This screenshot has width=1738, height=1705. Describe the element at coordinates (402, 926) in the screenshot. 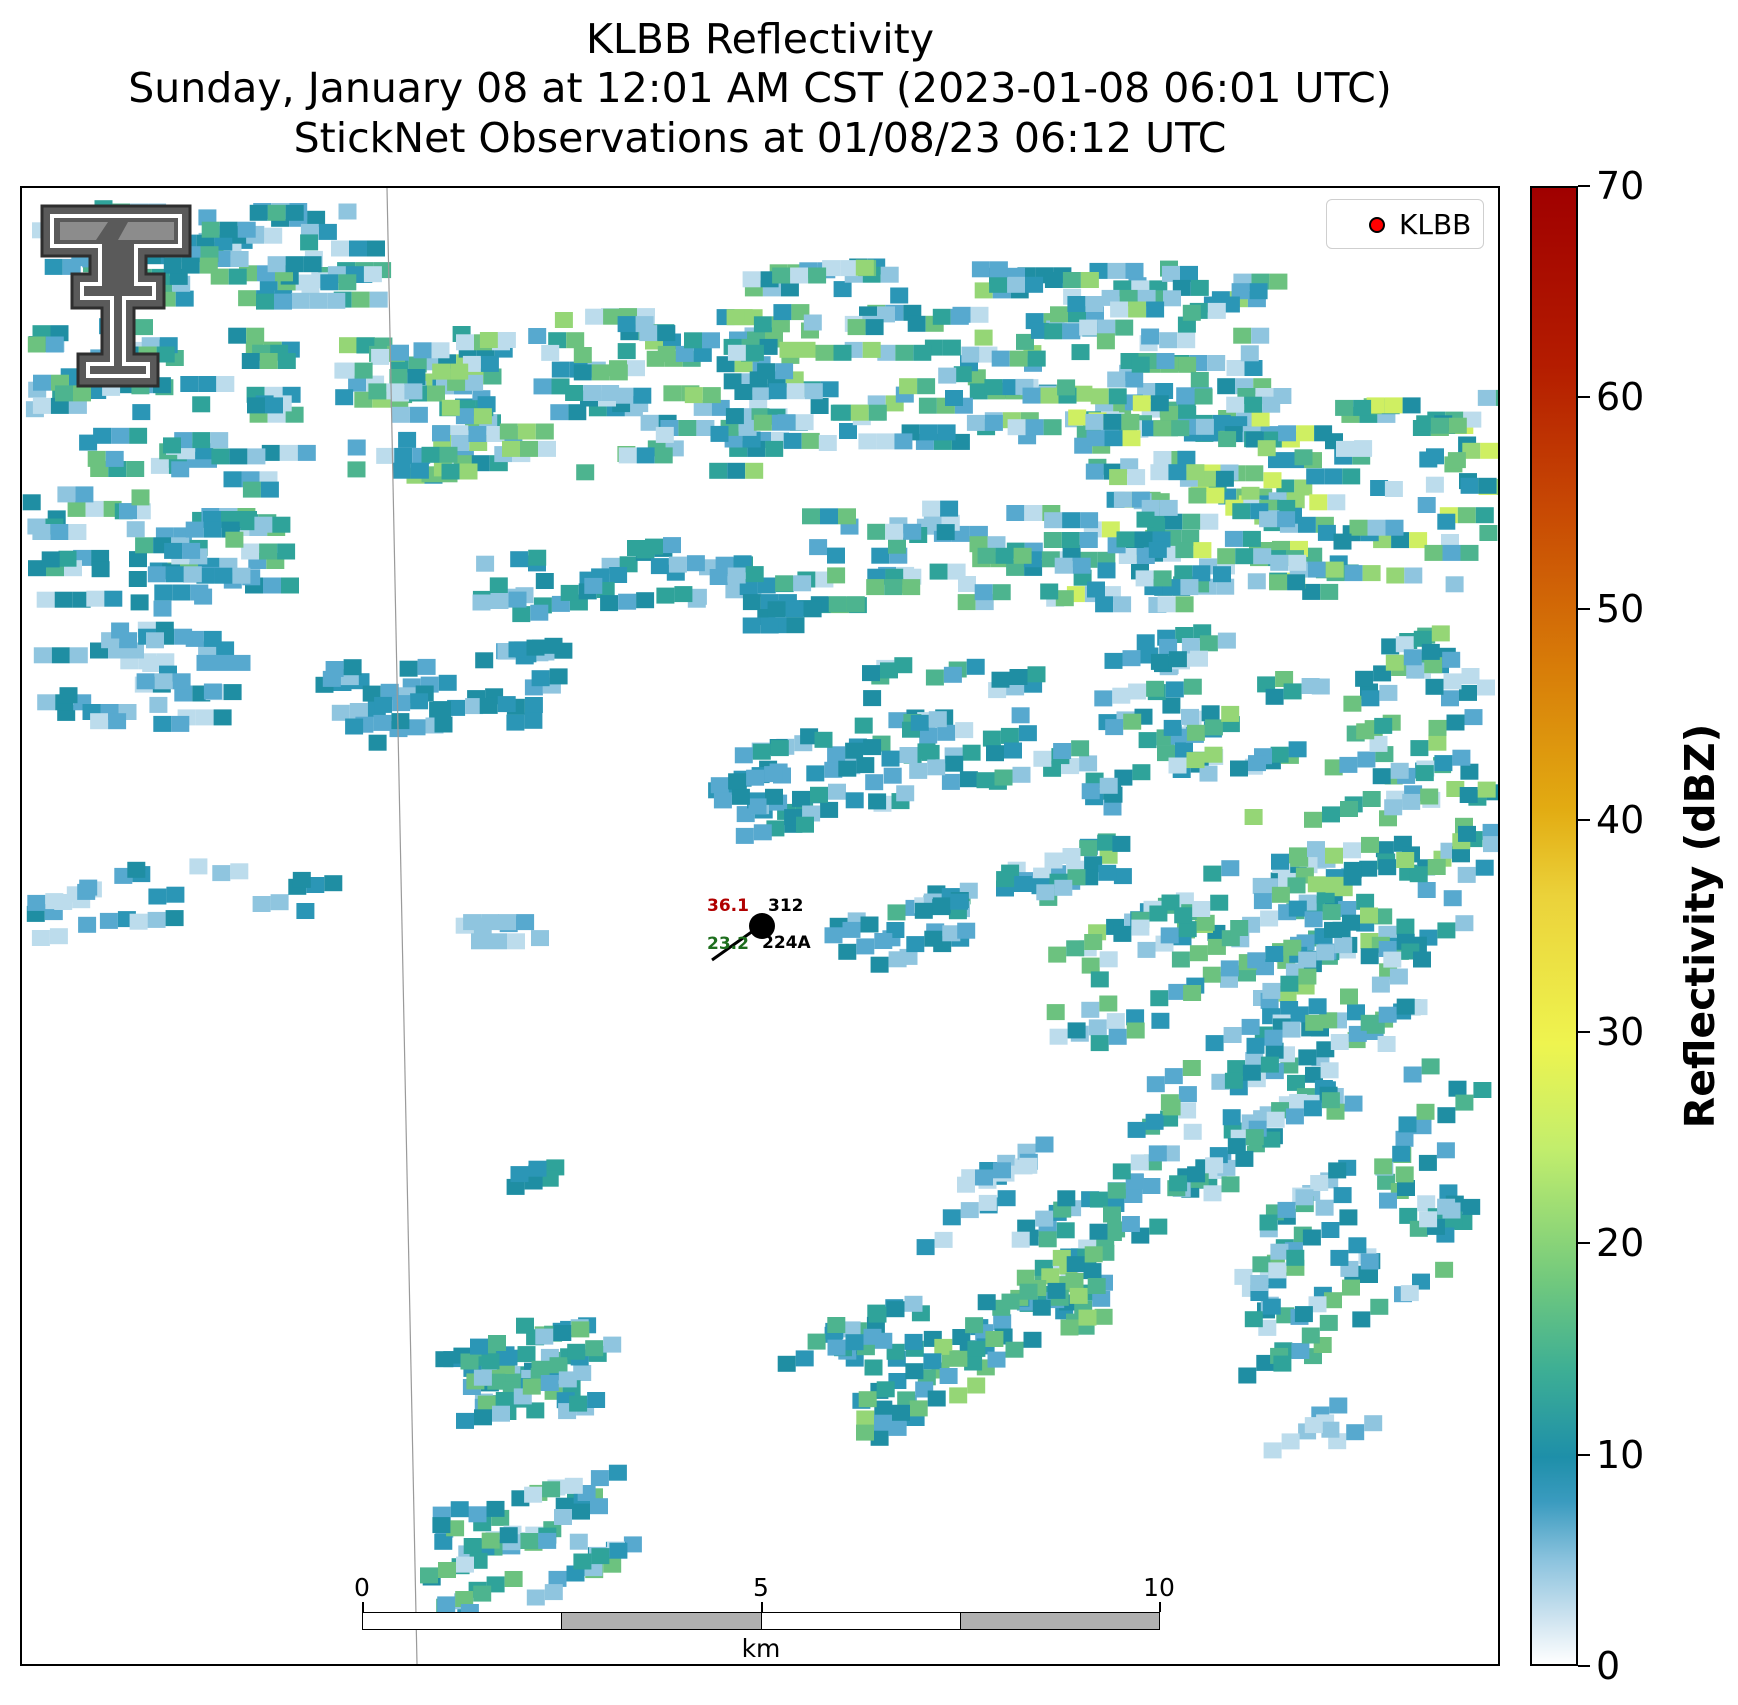

I see `county-line` at that location.